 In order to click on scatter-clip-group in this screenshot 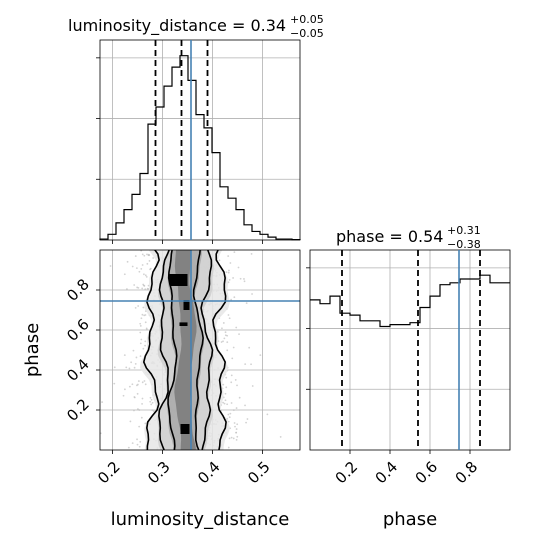, I will do `click(200, 350)`.